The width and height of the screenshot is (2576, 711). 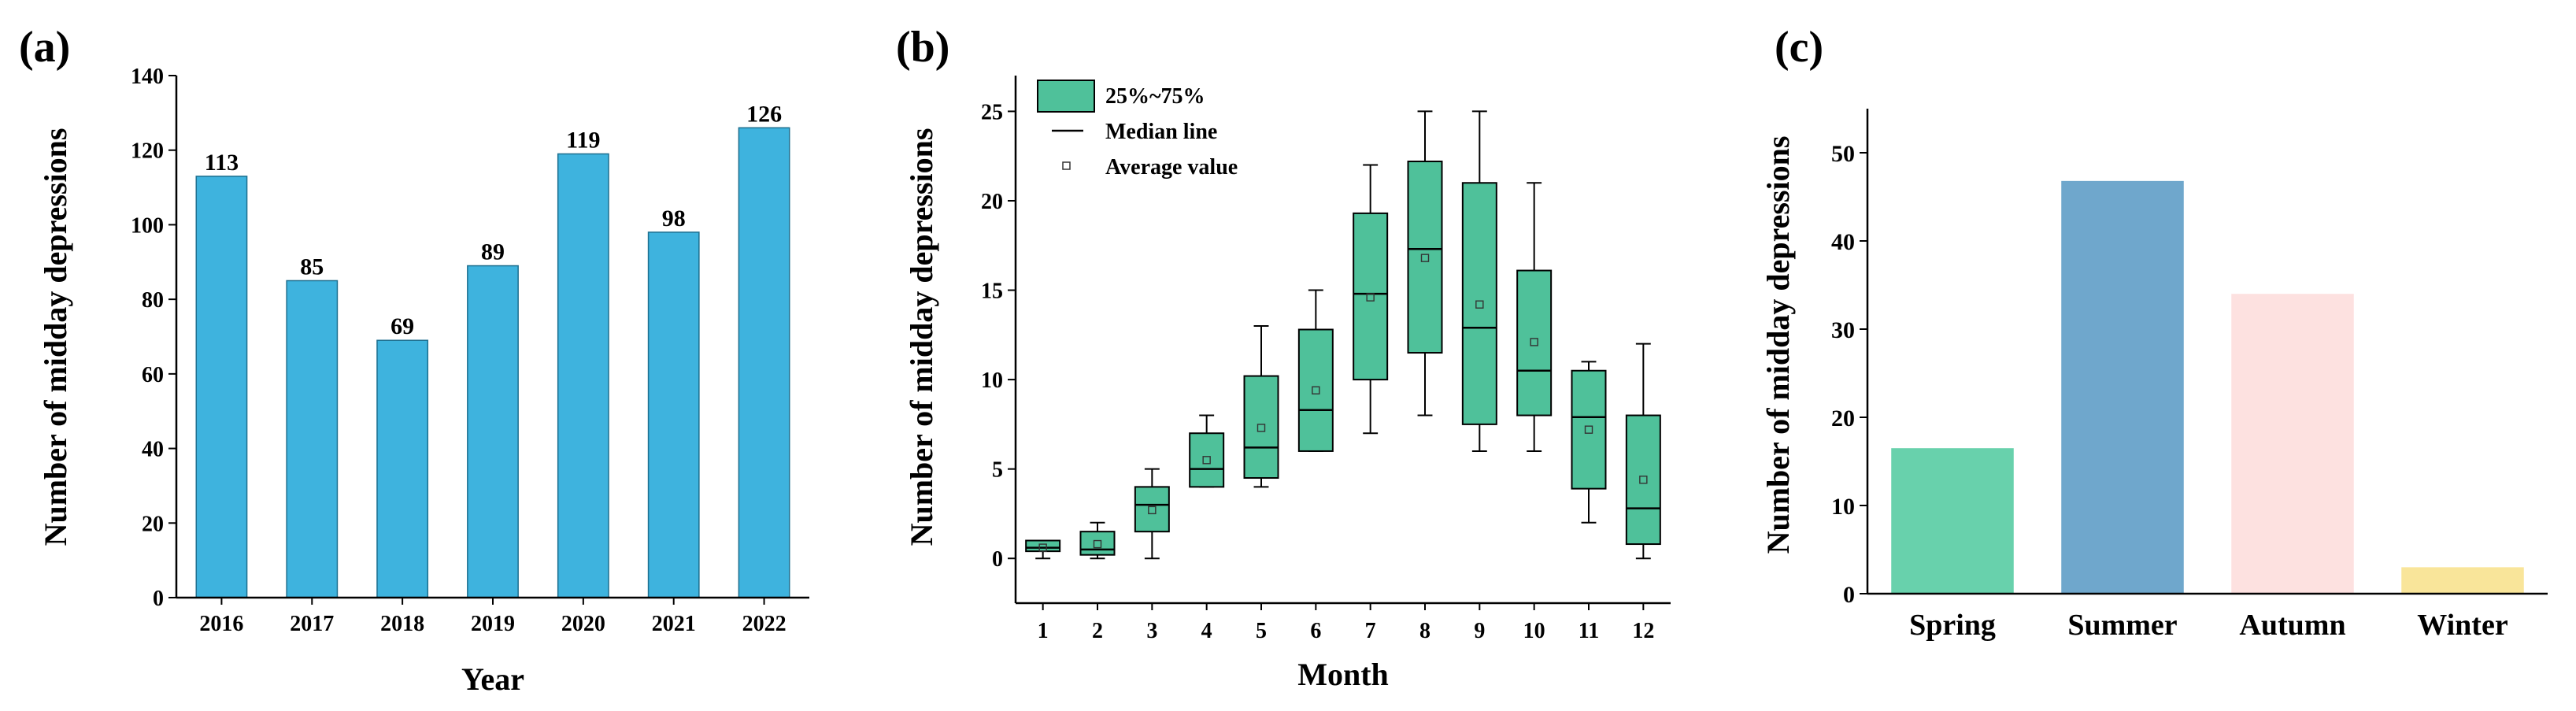 What do you see at coordinates (764, 624) in the screenshot?
I see `x-tick-label-2022: 2022` at bounding box center [764, 624].